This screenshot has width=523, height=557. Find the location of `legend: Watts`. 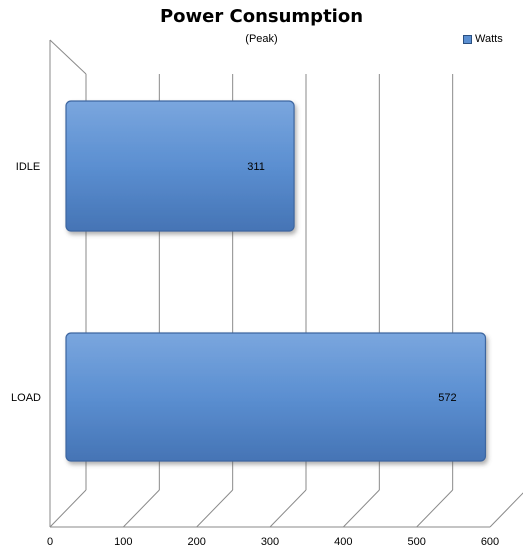

legend: Watts is located at coordinates (483, 39).